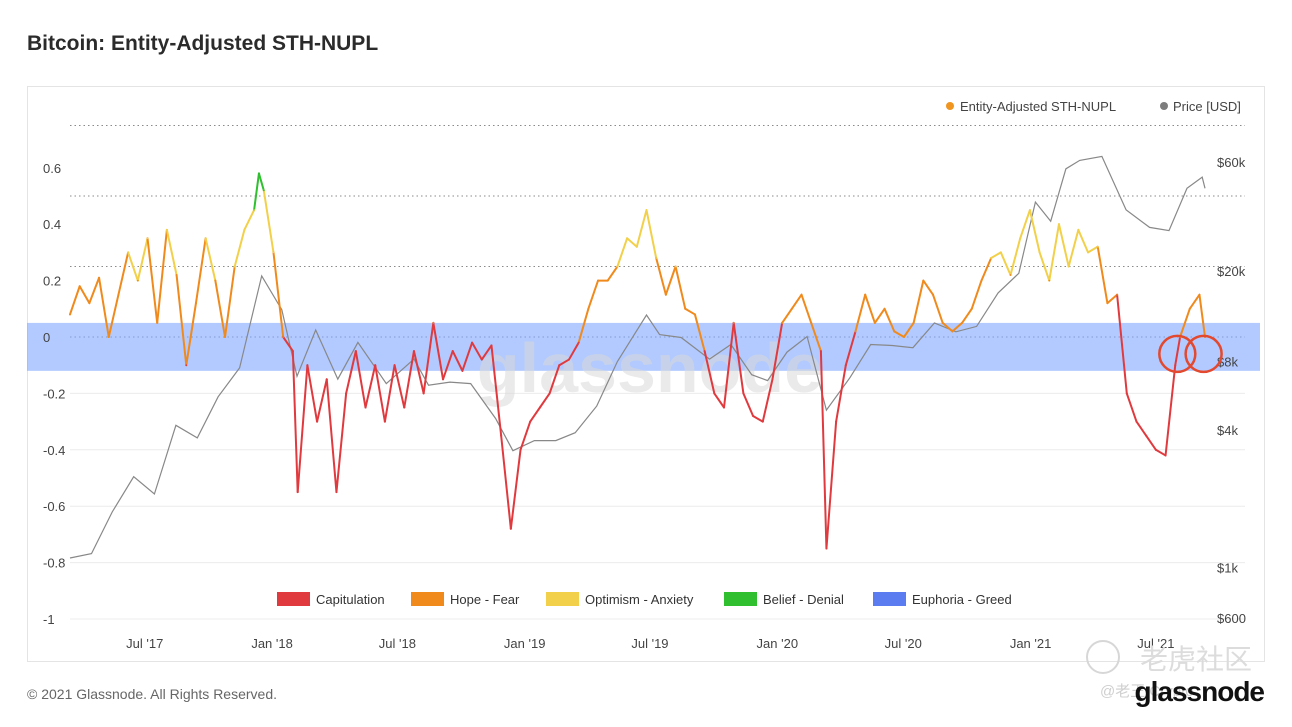  What do you see at coordinates (54, 506) in the screenshot?
I see `y-left-tick-label: -0.6` at bounding box center [54, 506].